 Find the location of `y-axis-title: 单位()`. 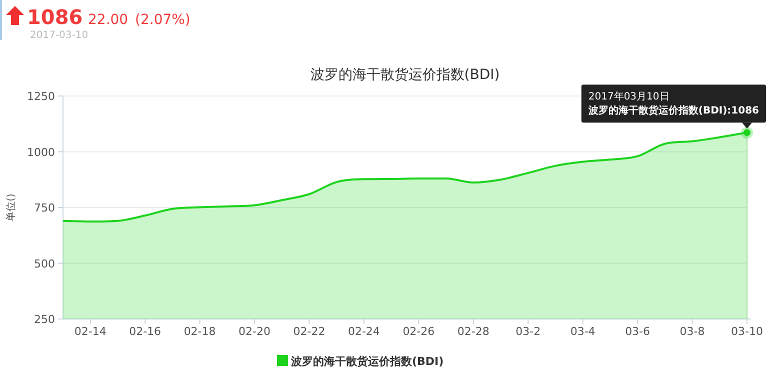

y-axis-title: 单位() is located at coordinates (11, 208).